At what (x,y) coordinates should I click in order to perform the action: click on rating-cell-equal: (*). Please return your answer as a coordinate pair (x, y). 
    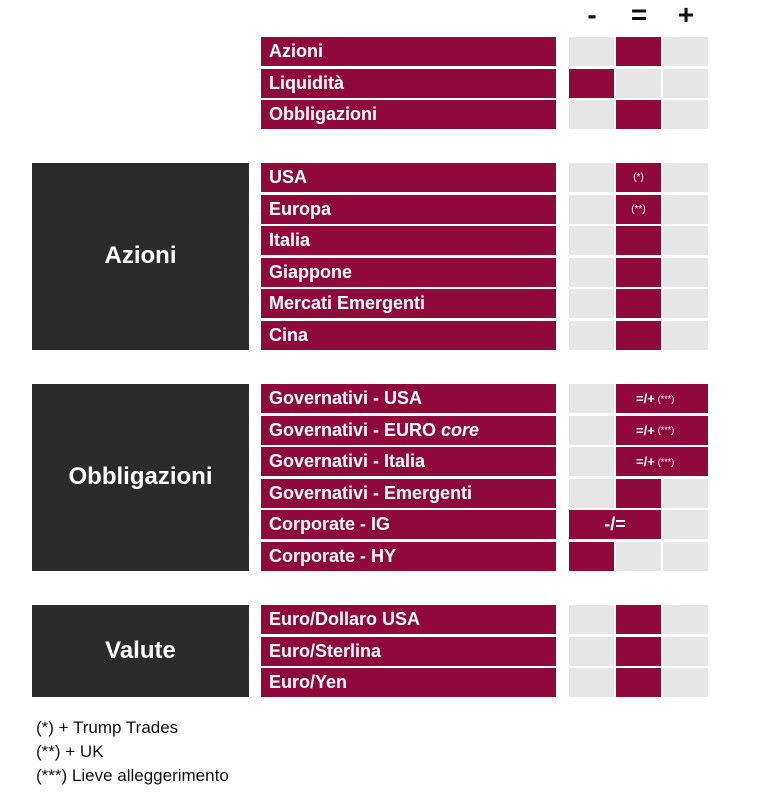
    Looking at the image, I should click on (638, 177).